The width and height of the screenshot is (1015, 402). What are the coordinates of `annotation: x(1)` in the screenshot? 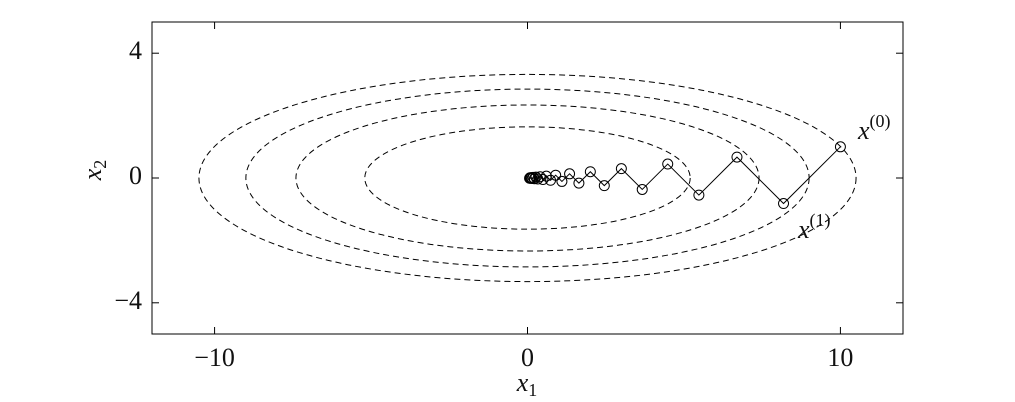 It's located at (814, 227).